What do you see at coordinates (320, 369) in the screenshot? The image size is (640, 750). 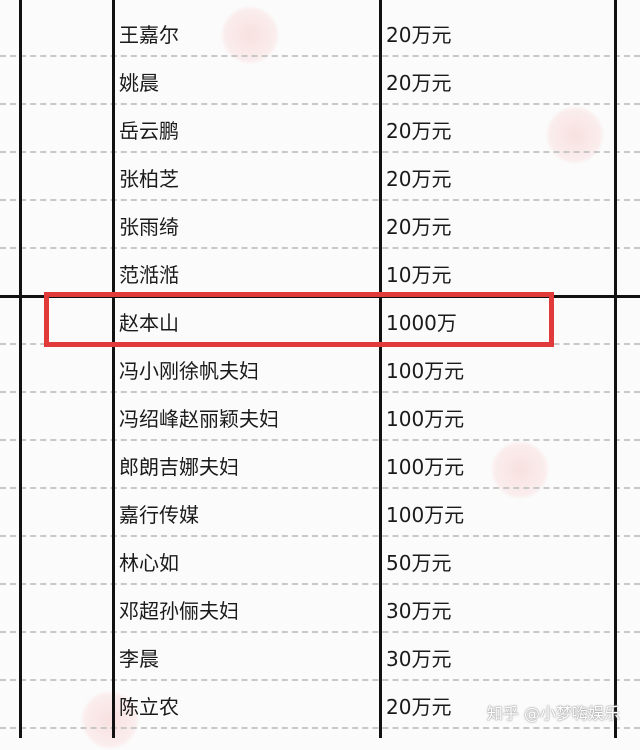 I see `table-row: 冯小刚徐帆夫妇 100万元` at bounding box center [320, 369].